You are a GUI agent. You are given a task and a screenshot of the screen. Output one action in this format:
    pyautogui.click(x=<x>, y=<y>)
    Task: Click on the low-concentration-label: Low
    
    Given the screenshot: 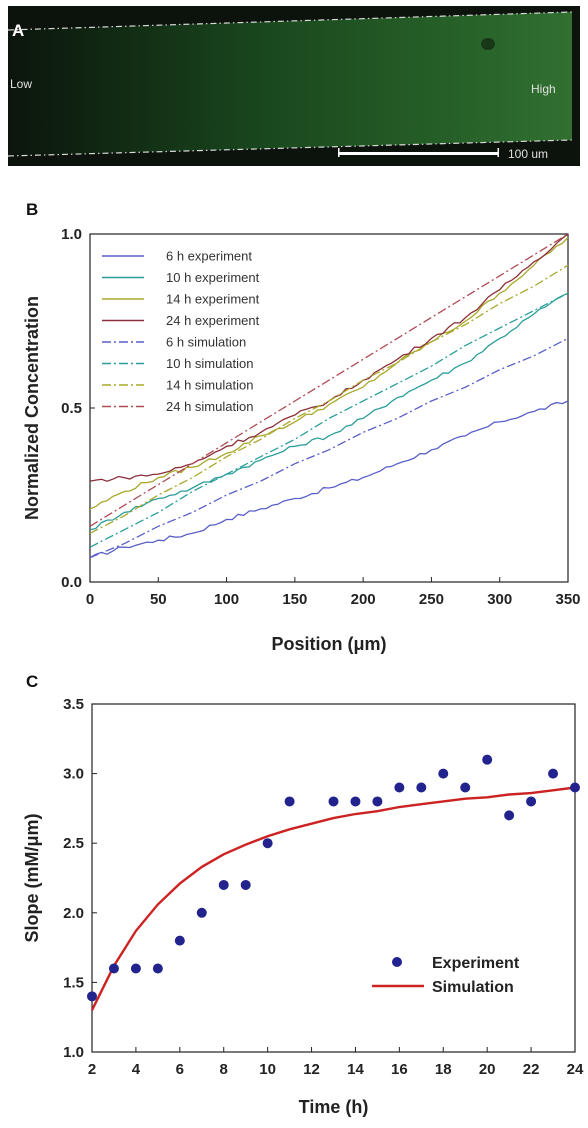 What is the action you would take?
    pyautogui.click(x=21, y=84)
    